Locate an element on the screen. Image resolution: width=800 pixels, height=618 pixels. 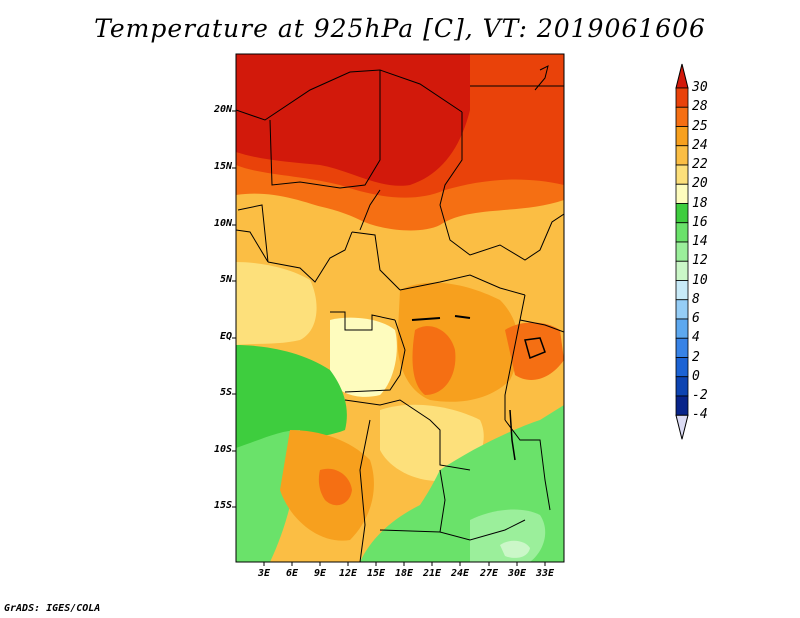
lon-label: 24E is located at coordinates (460, 573).